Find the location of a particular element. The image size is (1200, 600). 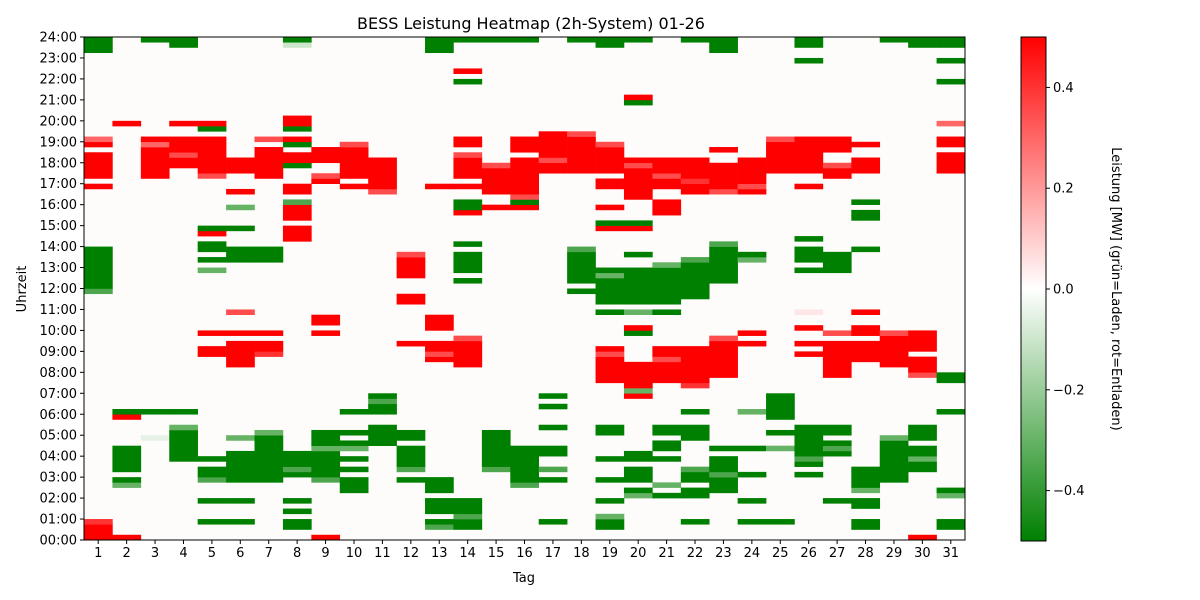

x-tick-label: 30 is located at coordinates (922, 553).